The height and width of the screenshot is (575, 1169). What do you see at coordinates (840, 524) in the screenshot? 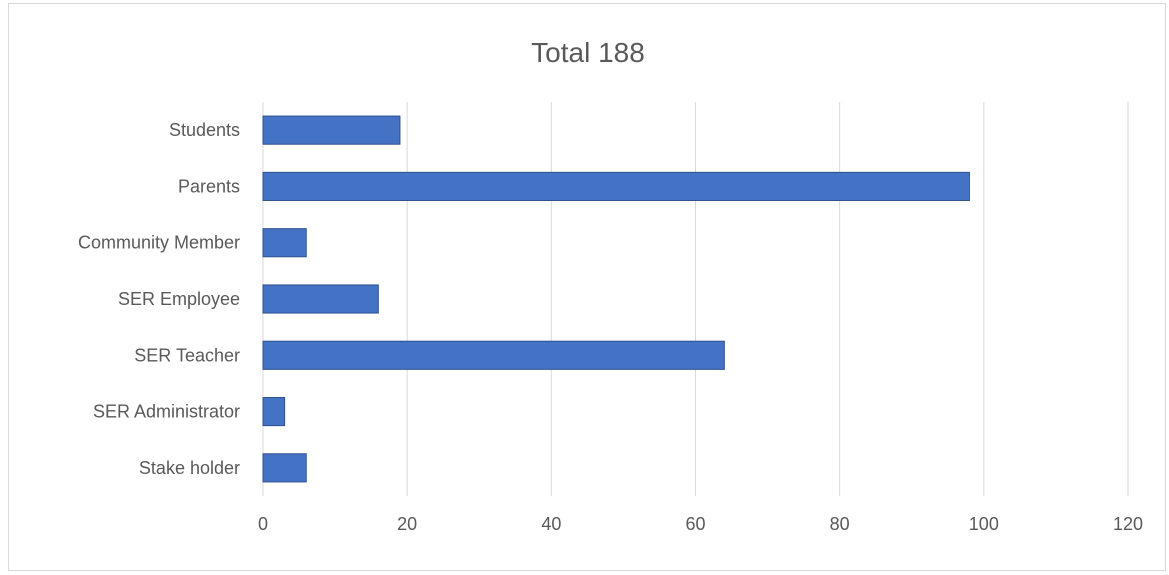
I see `x-tick-label: 80` at bounding box center [840, 524].